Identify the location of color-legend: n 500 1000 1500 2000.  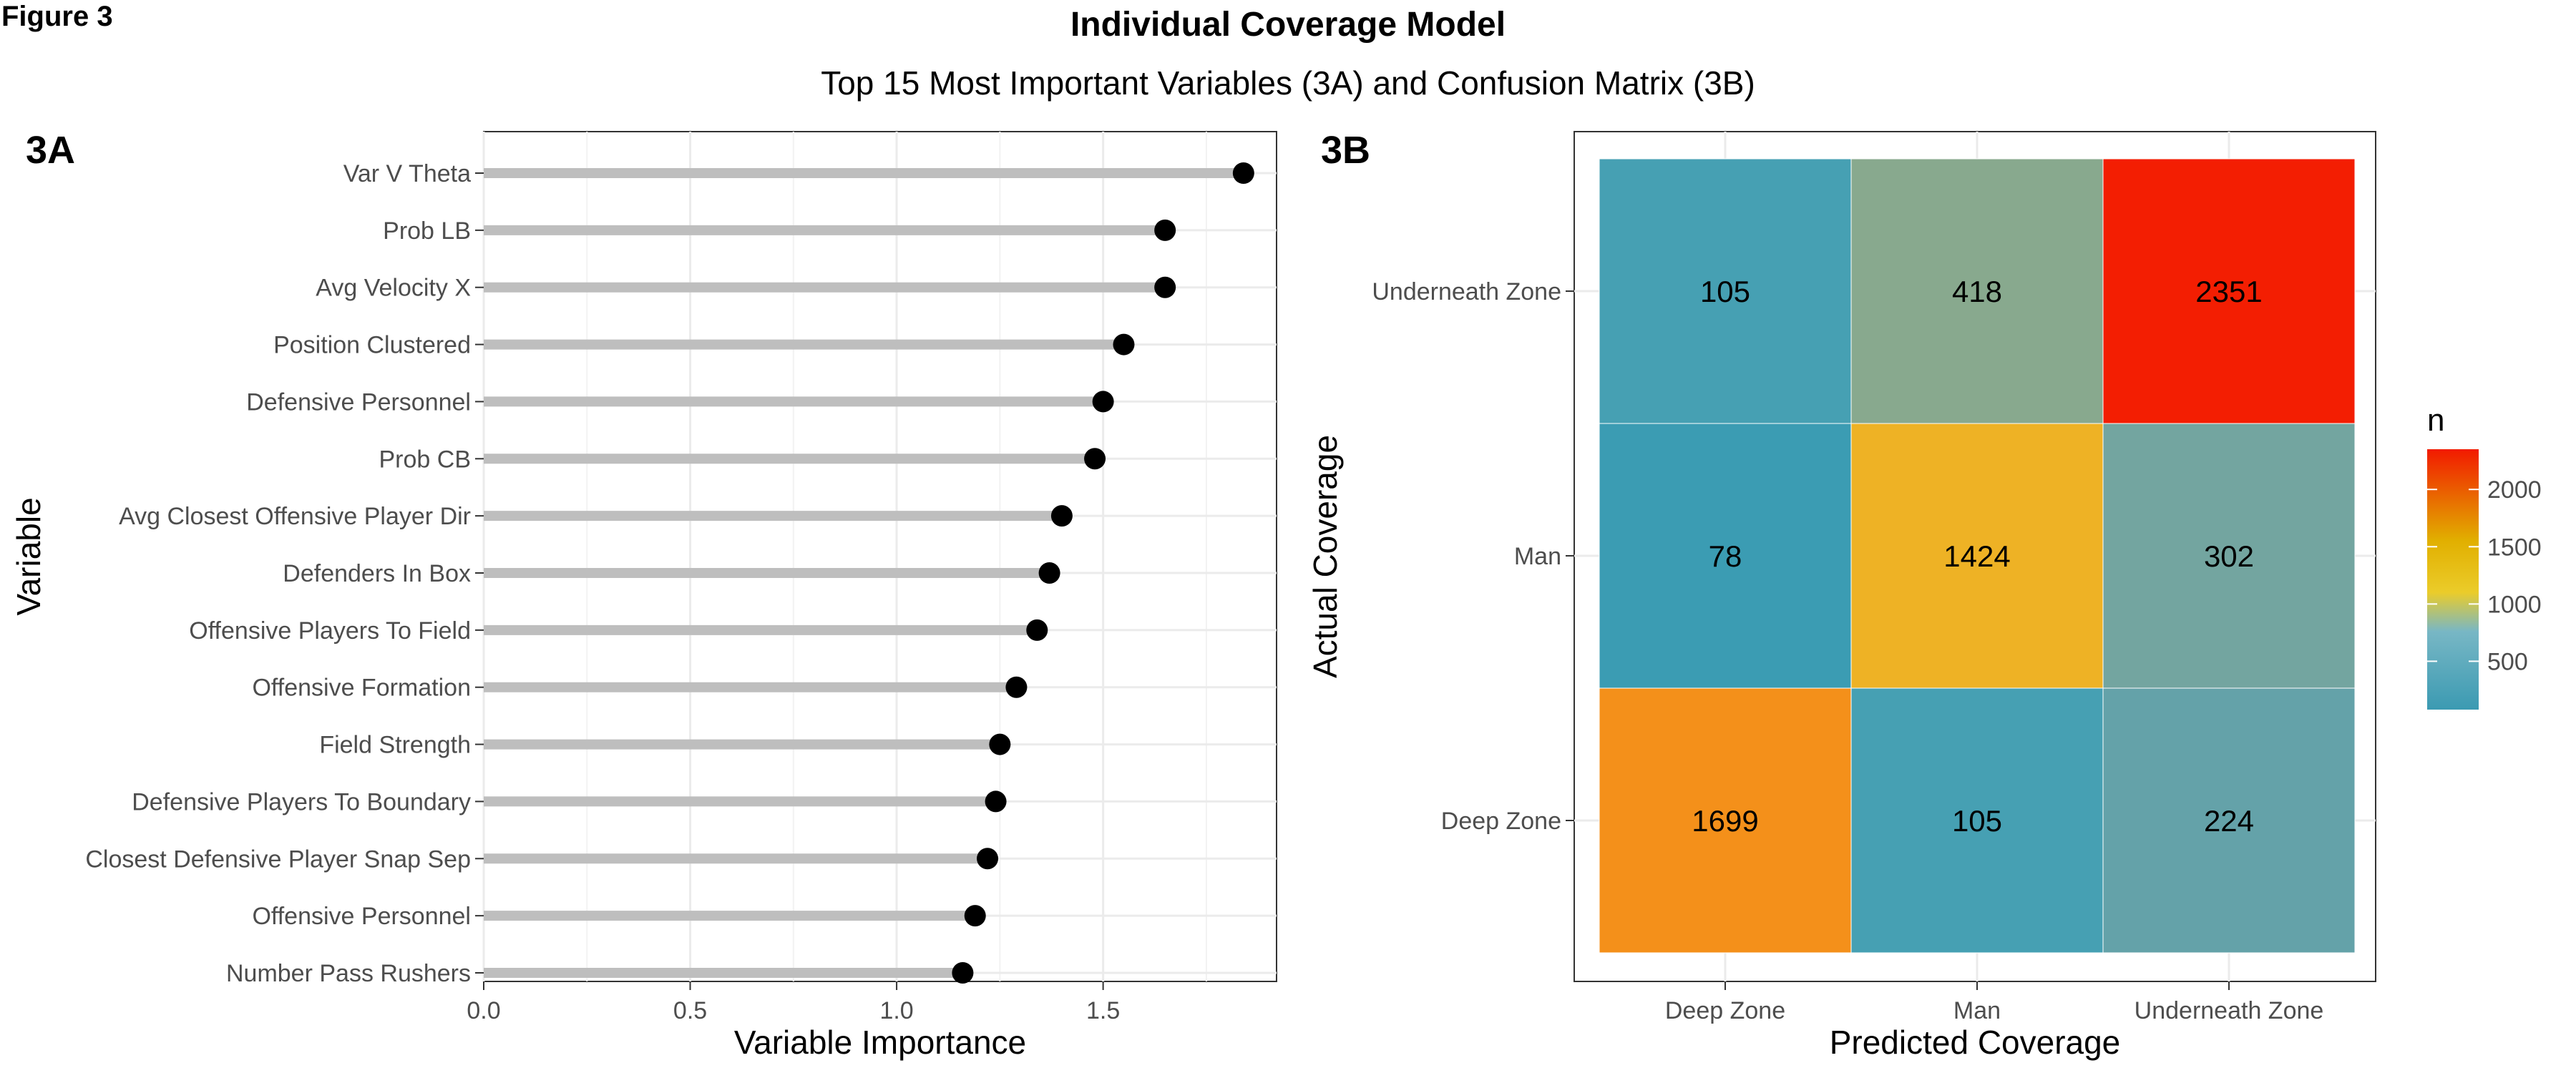
(2484, 556).